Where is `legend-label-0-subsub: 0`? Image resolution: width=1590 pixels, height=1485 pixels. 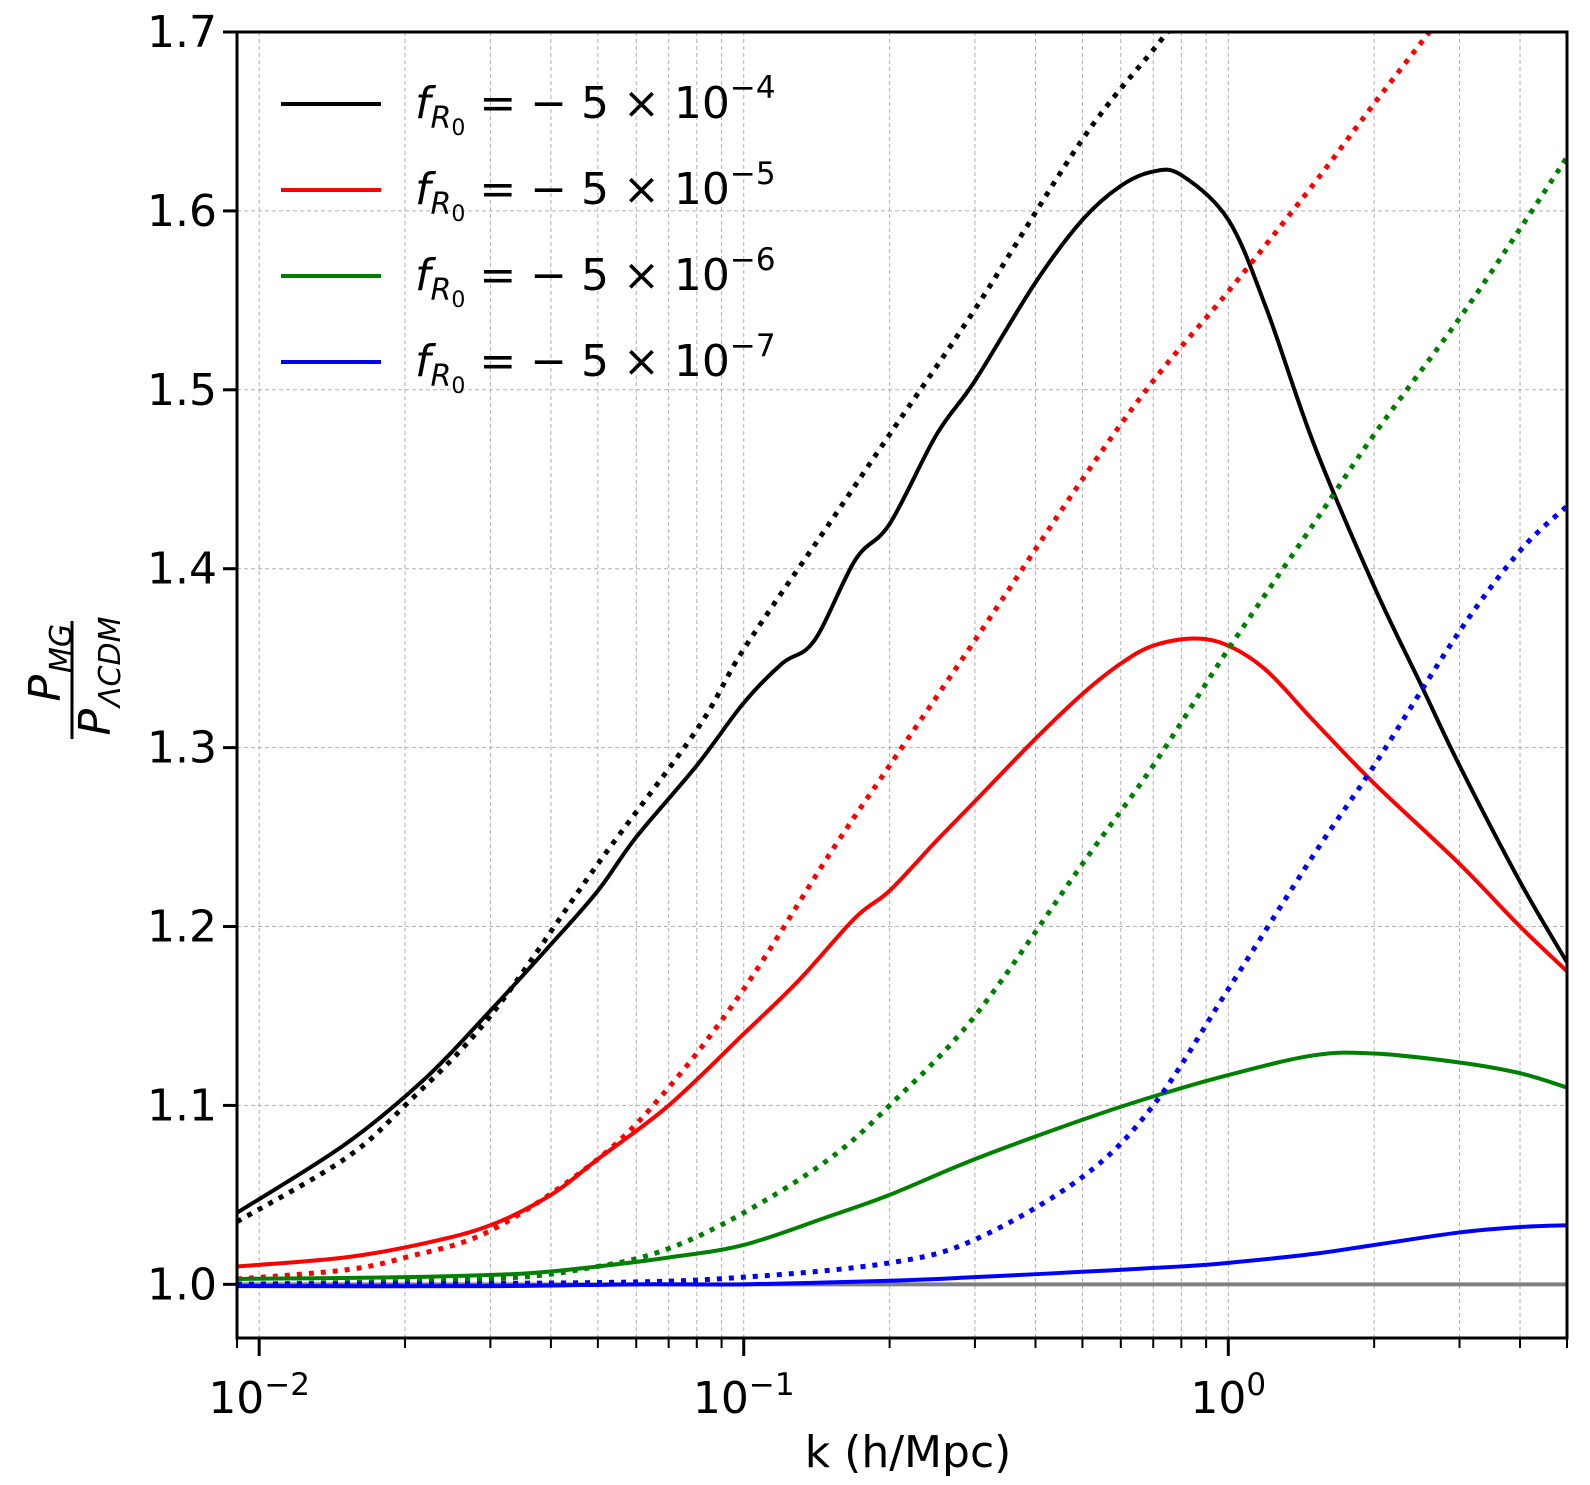
legend-label-0-subsub: 0 is located at coordinates (458, 128).